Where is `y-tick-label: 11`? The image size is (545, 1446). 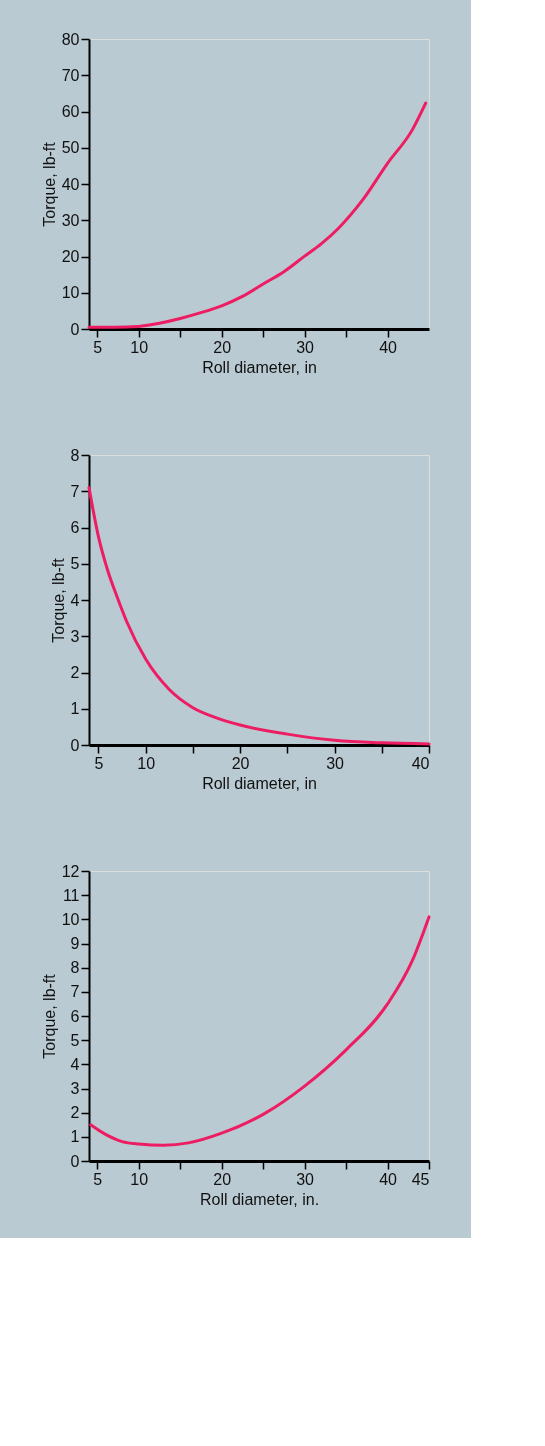 y-tick-label: 11 is located at coordinates (71, 895).